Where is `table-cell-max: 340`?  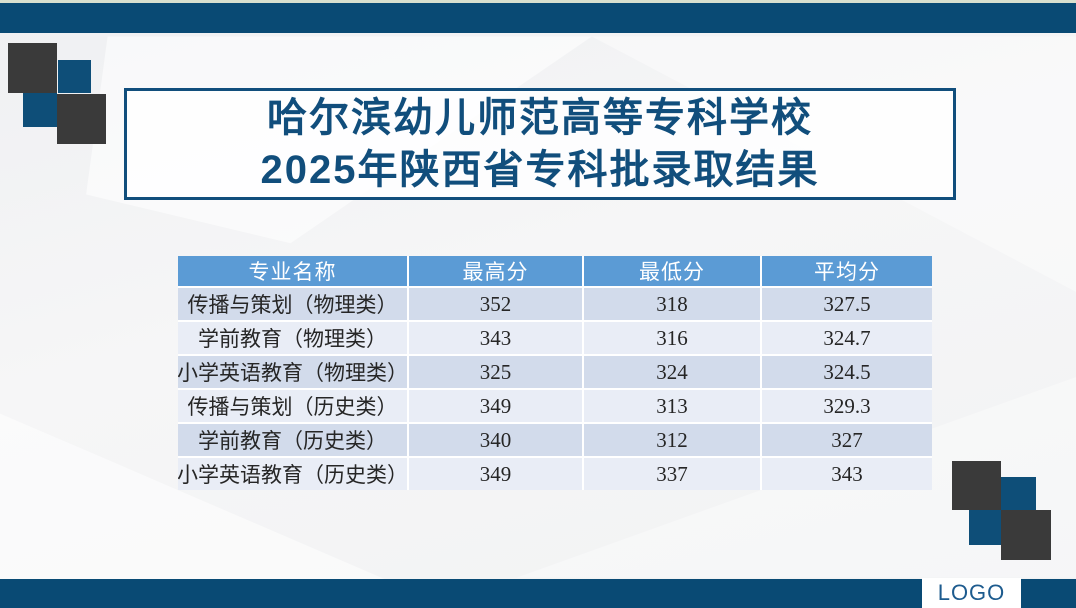 table-cell-max: 340 is located at coordinates (495, 440).